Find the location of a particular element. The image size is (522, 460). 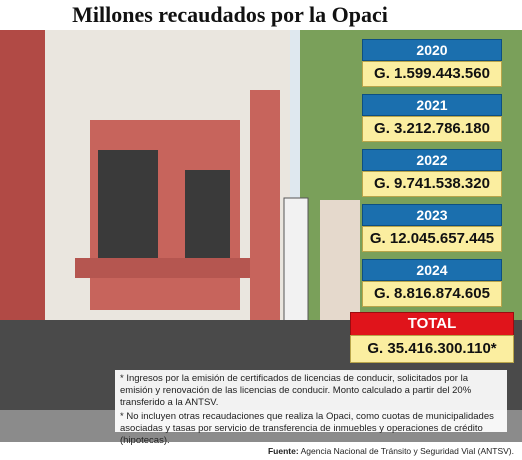

year-amount: G. 12.045.657.445 is located at coordinates (432, 239).